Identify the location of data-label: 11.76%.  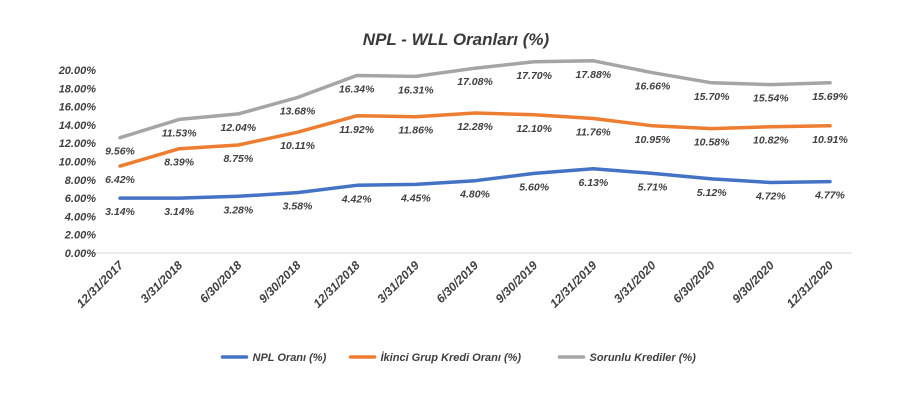
(593, 132).